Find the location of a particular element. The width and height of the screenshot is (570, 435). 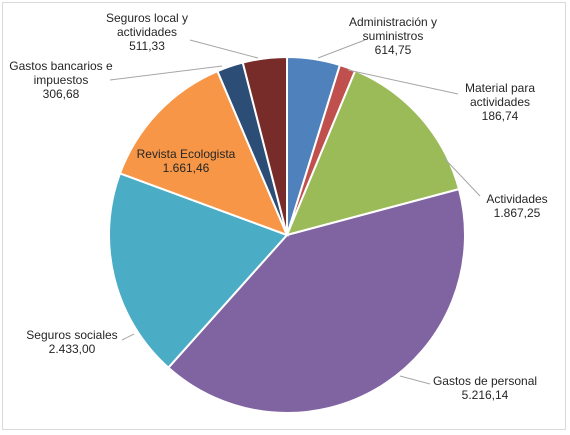

data-label-category: Gastos de personal is located at coordinates (485, 381).